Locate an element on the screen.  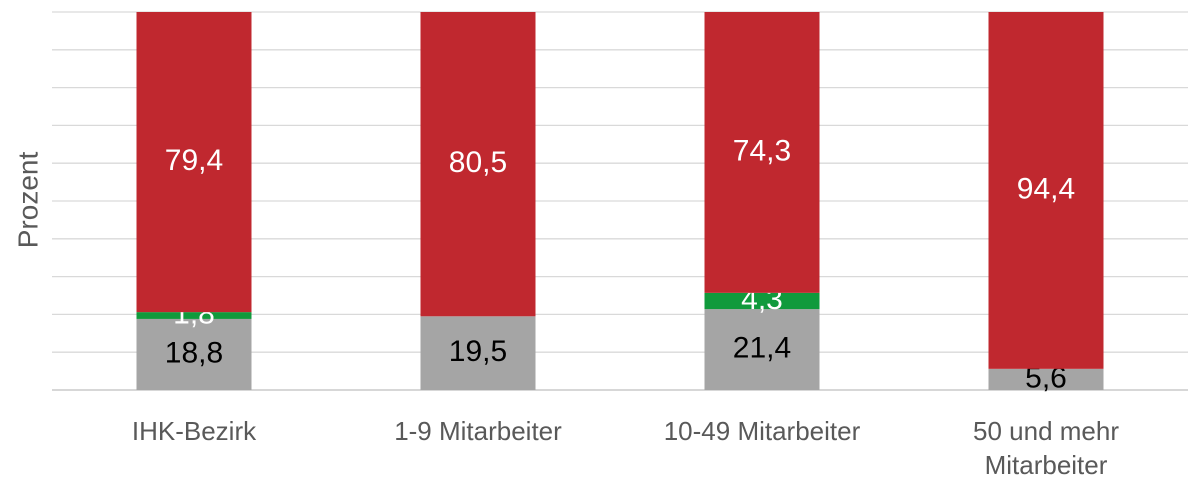
data-label: 94,4 is located at coordinates (1046, 188).